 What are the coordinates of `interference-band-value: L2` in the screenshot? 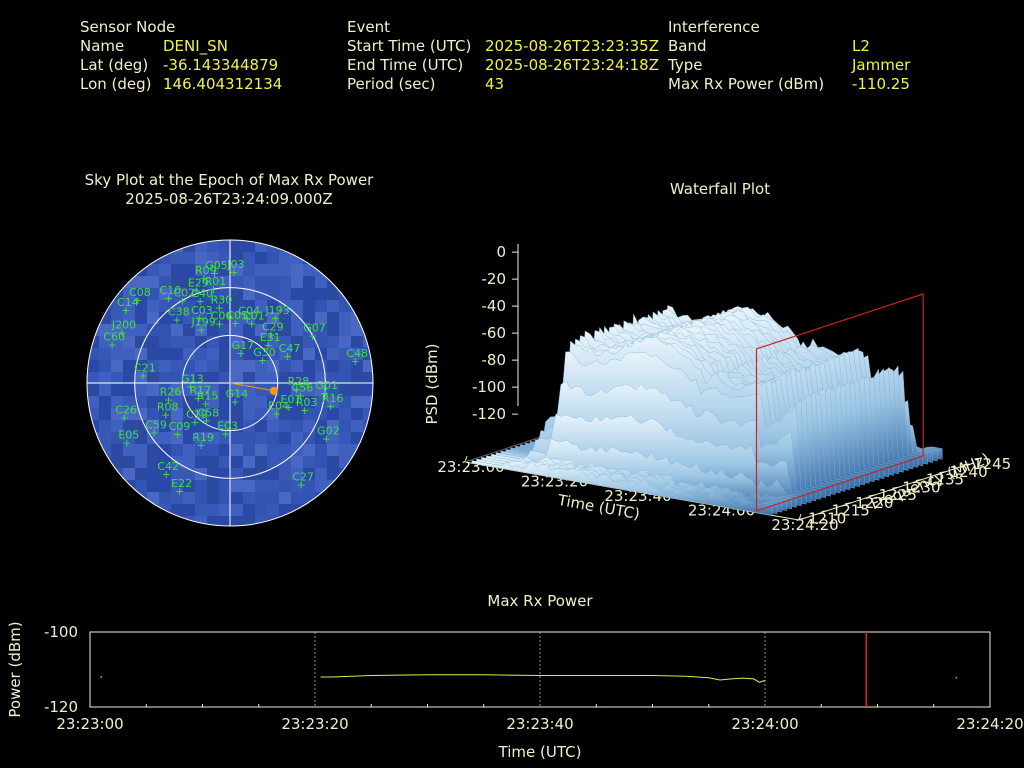 It's located at (861, 46).